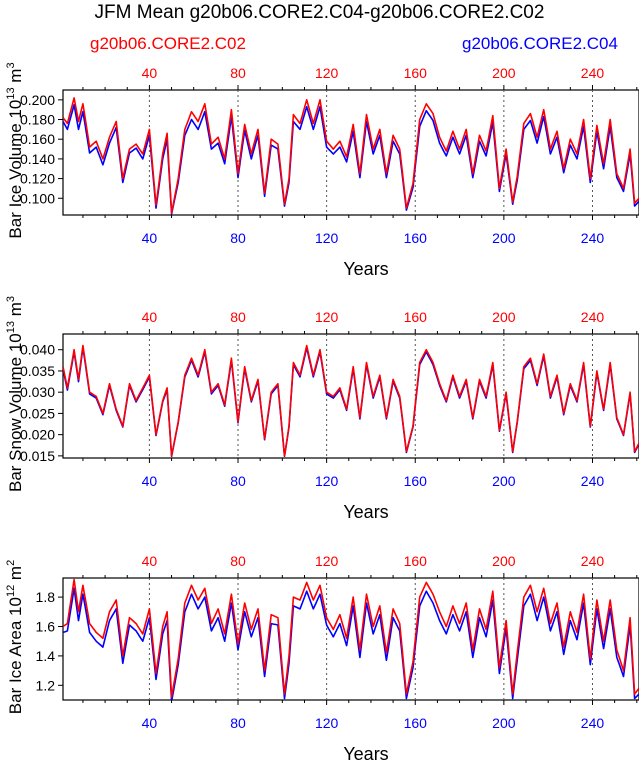 The image size is (639, 762). What do you see at coordinates (238, 73) in the screenshot?
I see `panel1-top-tick-label: 80` at bounding box center [238, 73].